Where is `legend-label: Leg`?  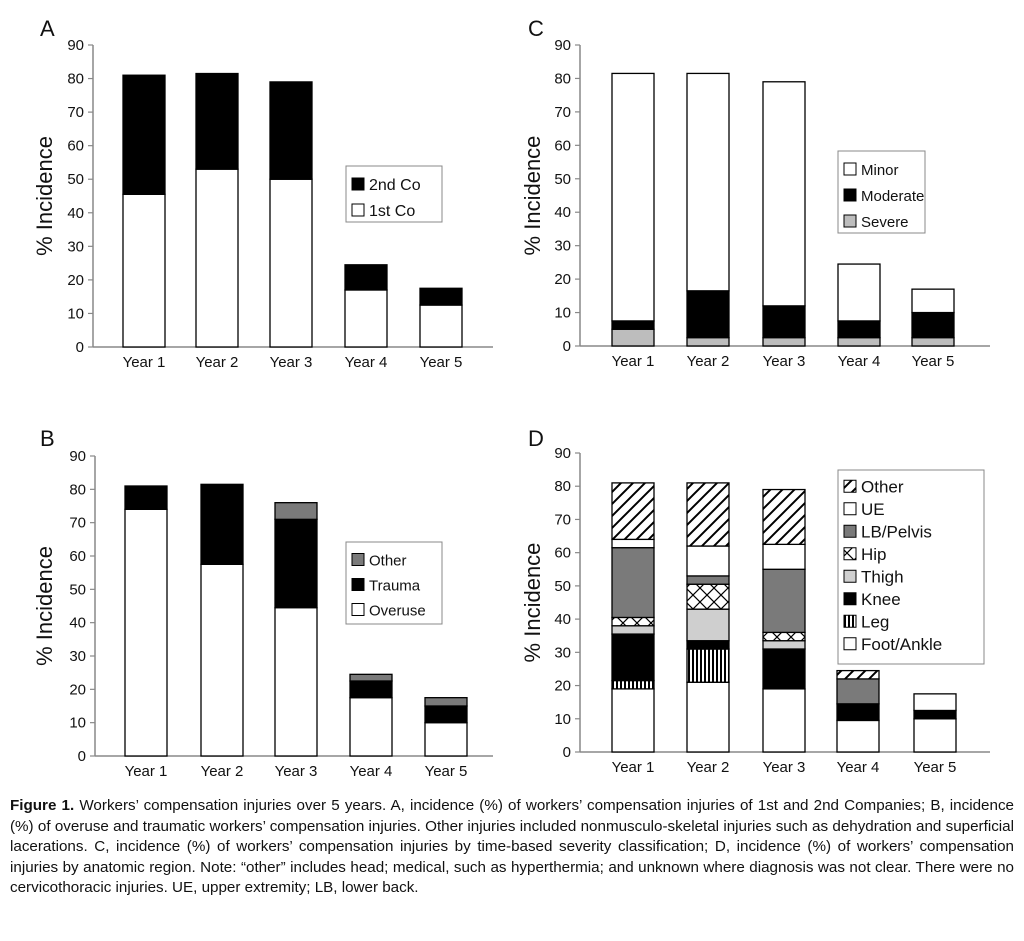 legend-label: Leg is located at coordinates (875, 621).